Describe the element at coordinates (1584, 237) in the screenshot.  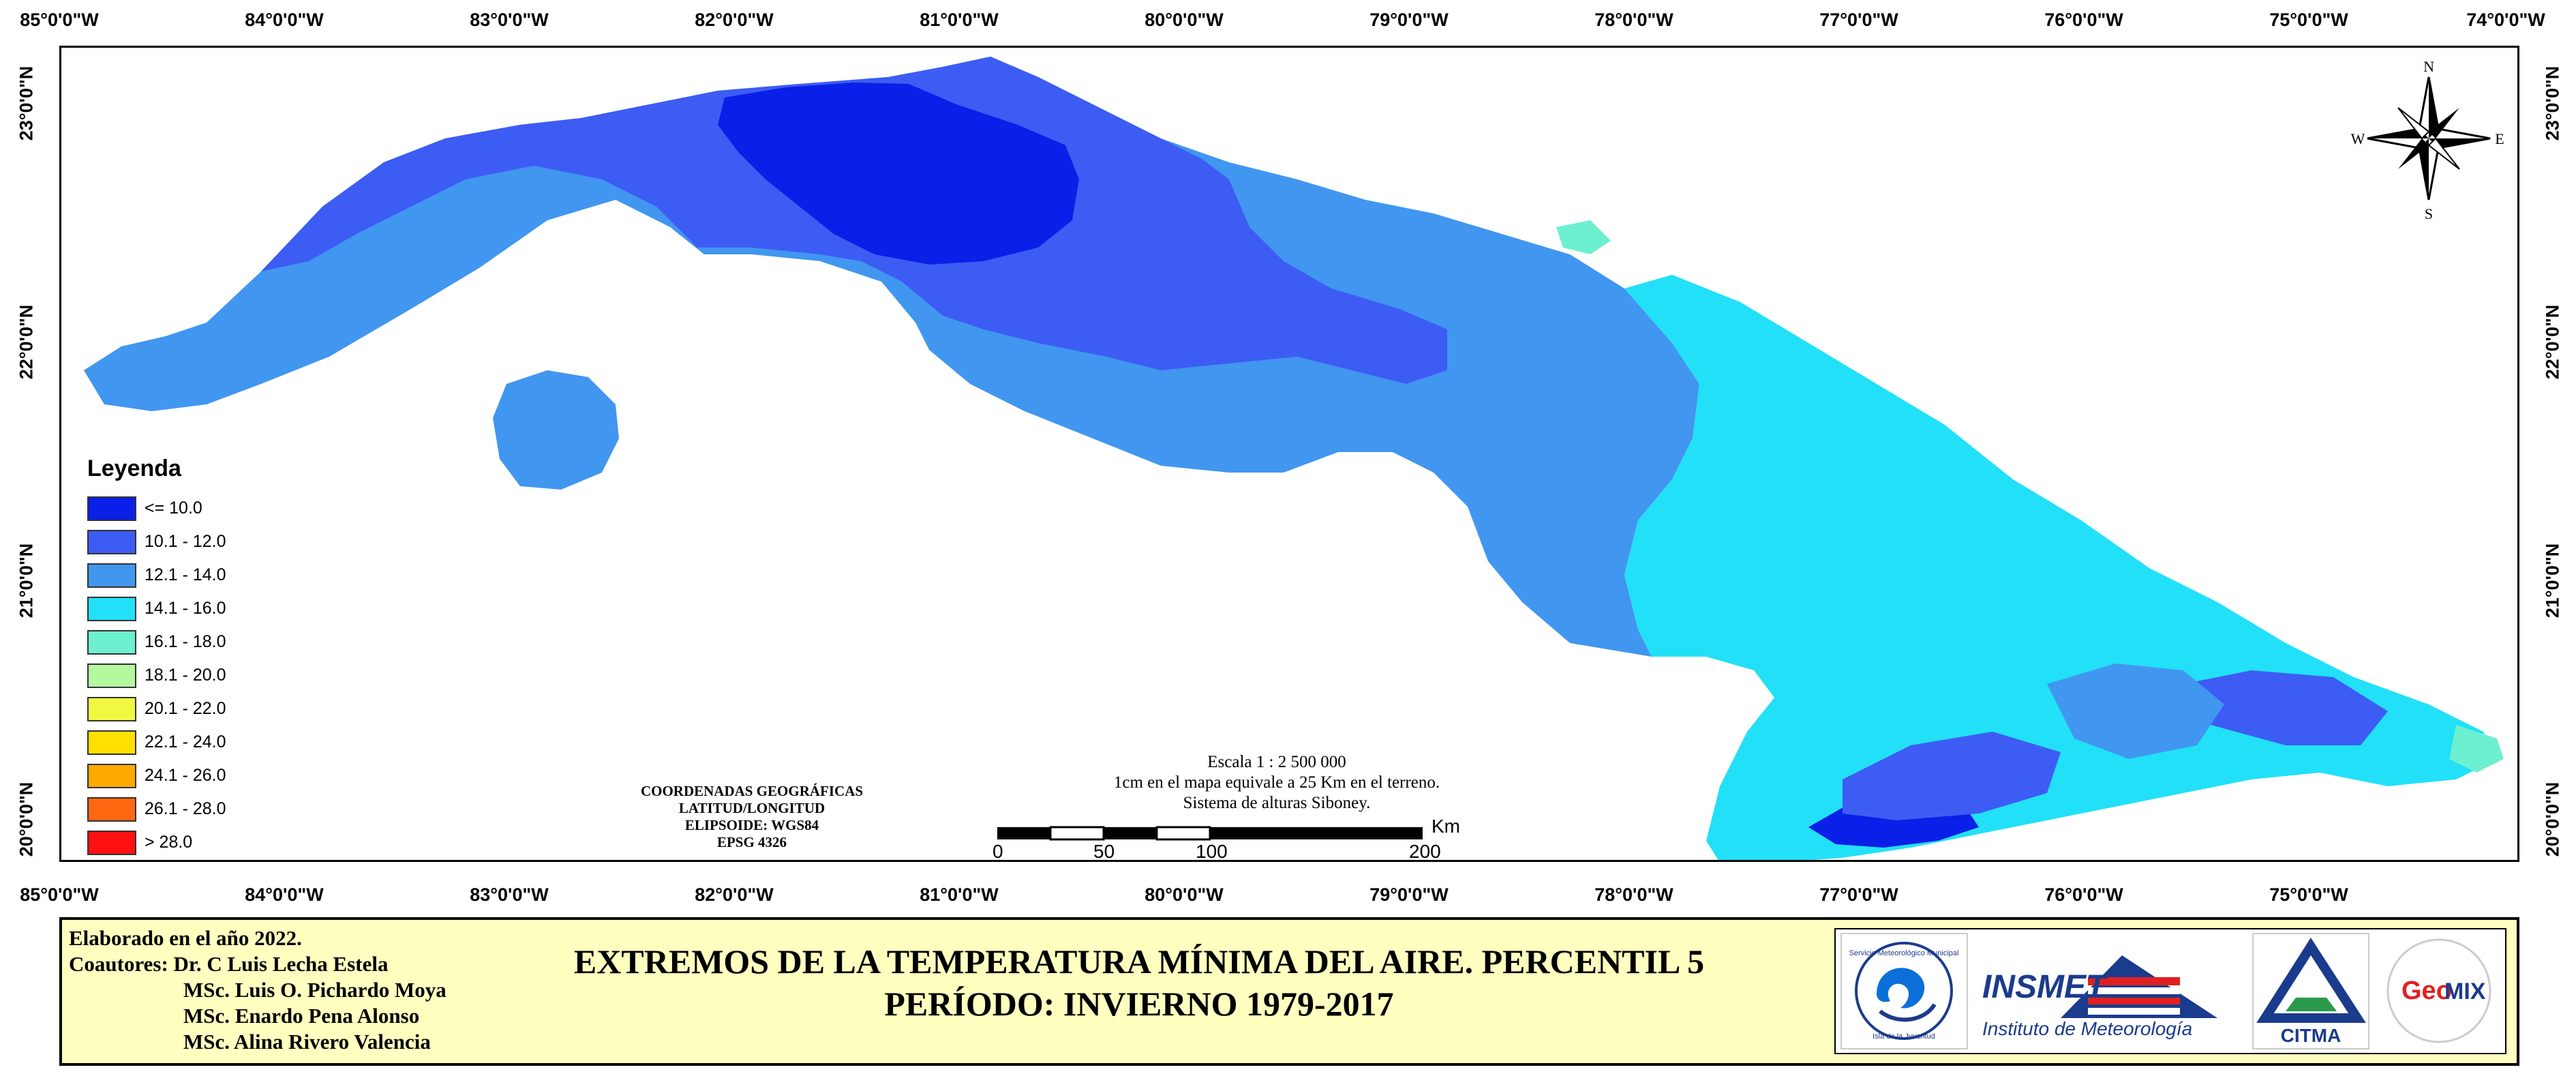
I see `zone-16-18-coast` at that location.